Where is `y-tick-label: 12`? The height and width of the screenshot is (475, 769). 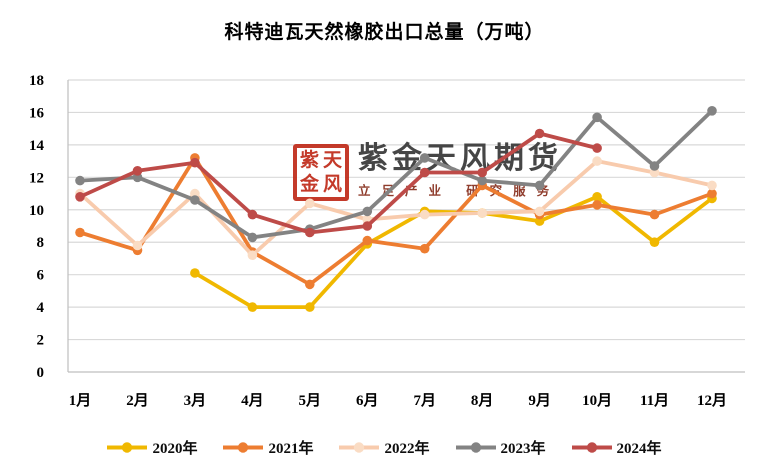
y-tick-label: 12 is located at coordinates (36, 178).